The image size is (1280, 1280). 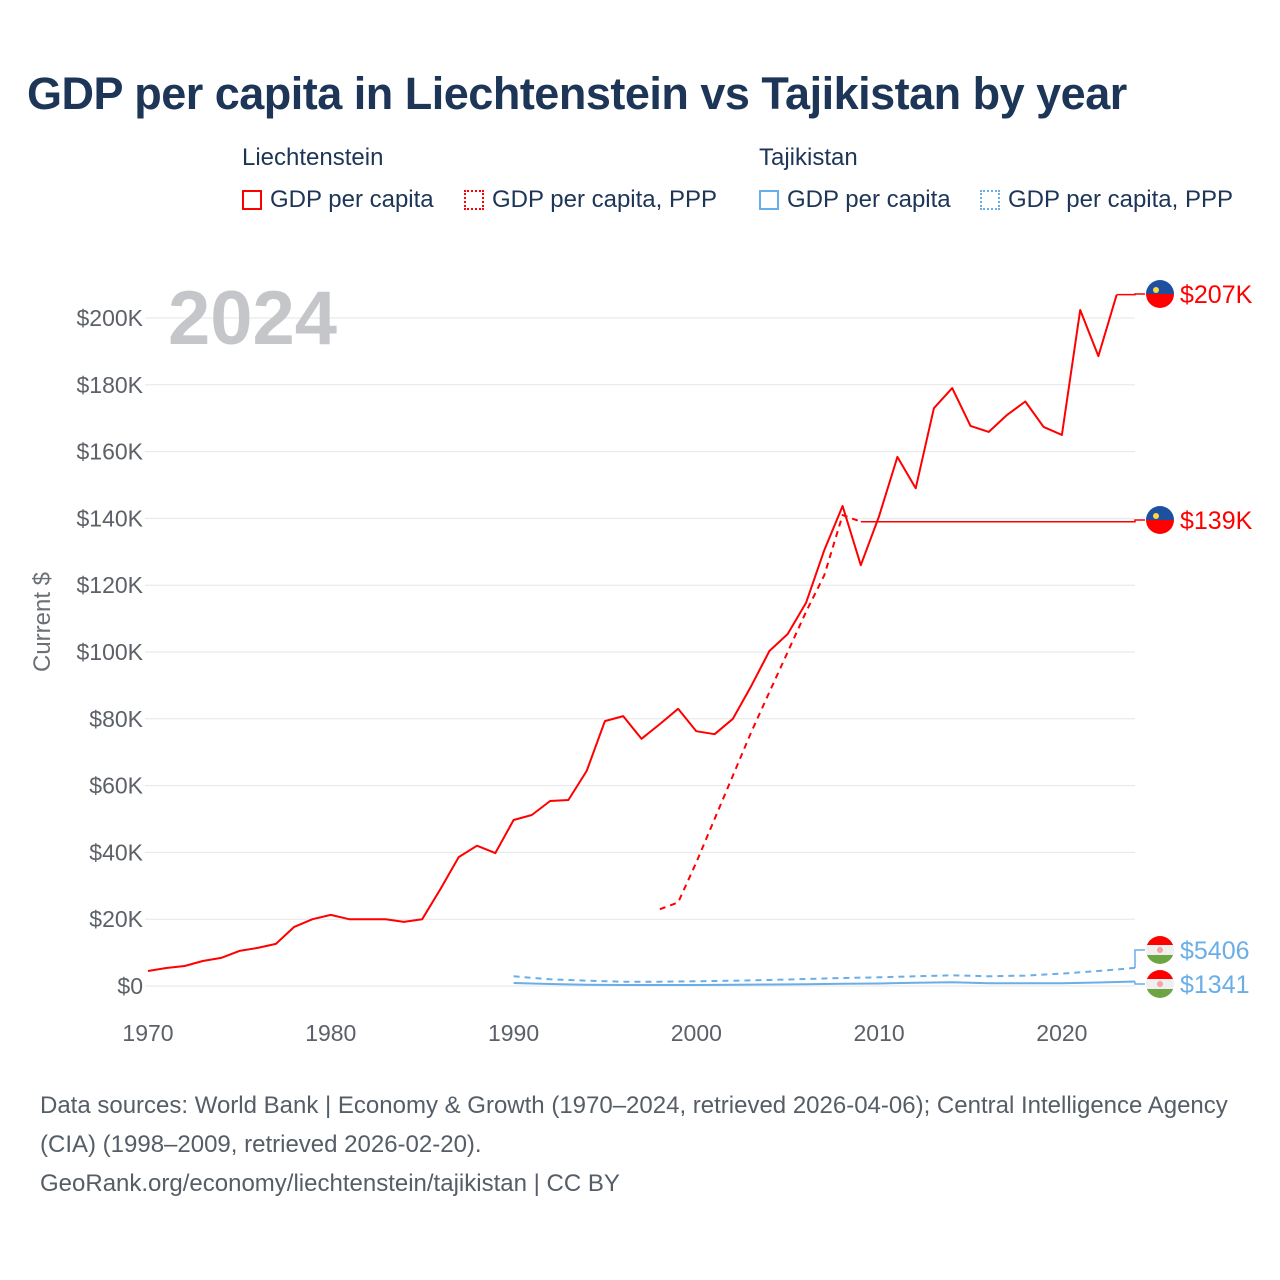 What do you see at coordinates (330, 1033) in the screenshot?
I see `x-tick-label: 1980` at bounding box center [330, 1033].